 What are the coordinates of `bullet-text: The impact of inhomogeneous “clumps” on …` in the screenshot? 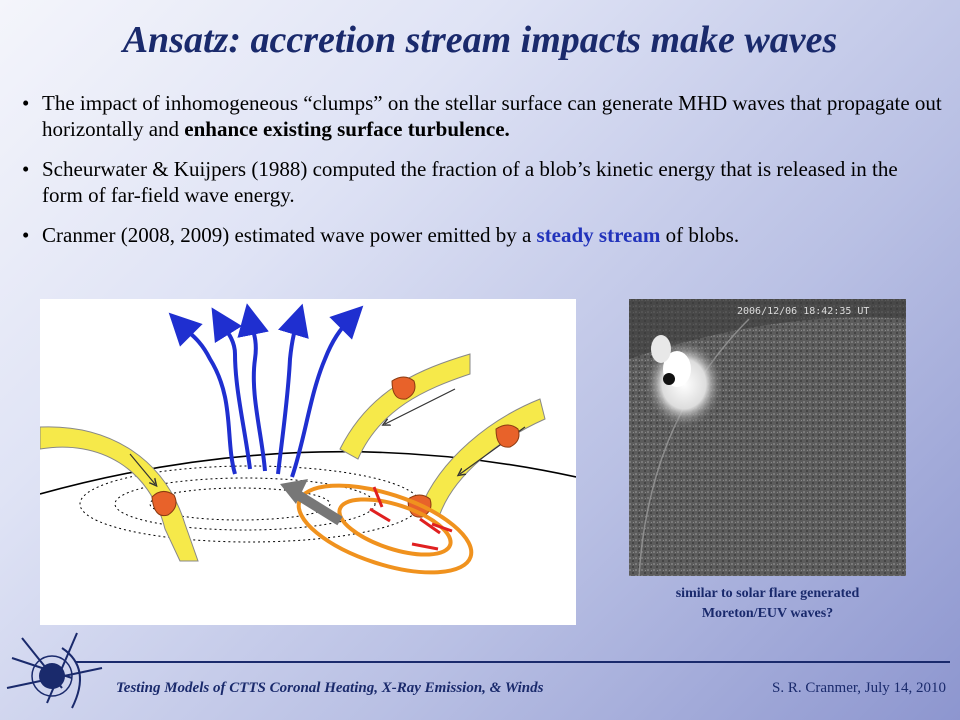 It's located at (492, 116).